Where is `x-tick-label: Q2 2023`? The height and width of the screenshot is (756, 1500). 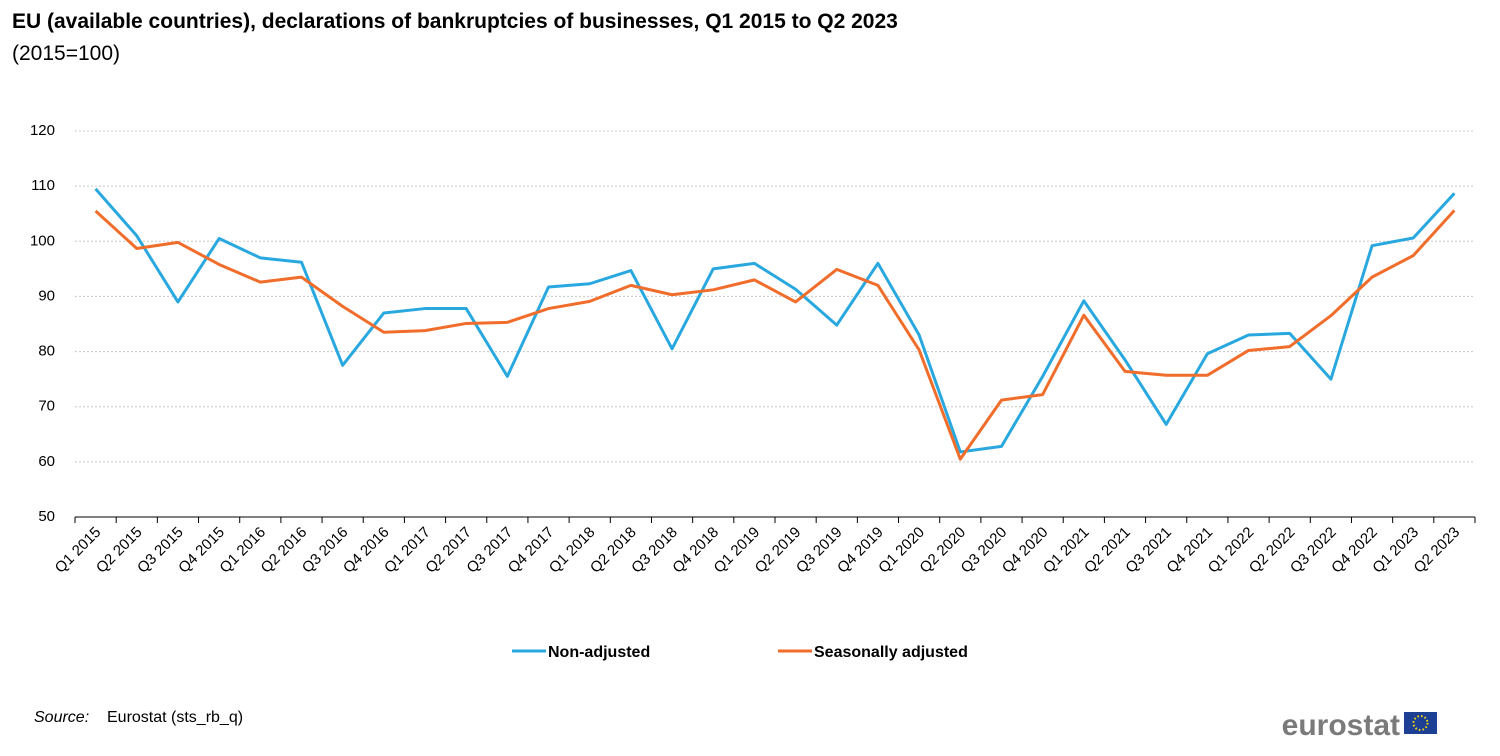
x-tick-label: Q2 2023 is located at coordinates (1437, 550).